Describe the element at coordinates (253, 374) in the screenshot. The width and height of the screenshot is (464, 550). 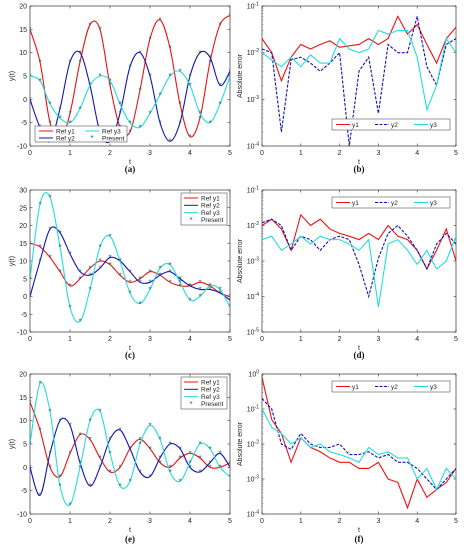
I see `y-tick-label: 10⁰` at that location.